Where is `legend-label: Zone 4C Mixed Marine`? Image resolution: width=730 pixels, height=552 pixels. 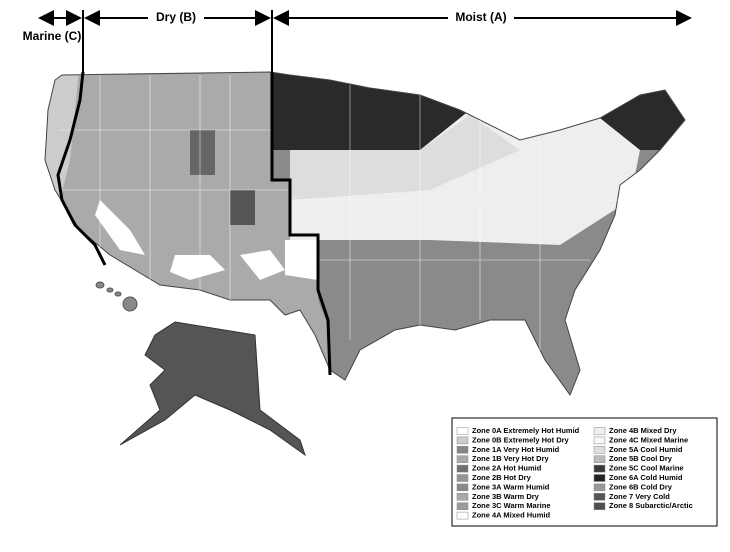 legend-label: Zone 4C Mixed Marine is located at coordinates (648, 439).